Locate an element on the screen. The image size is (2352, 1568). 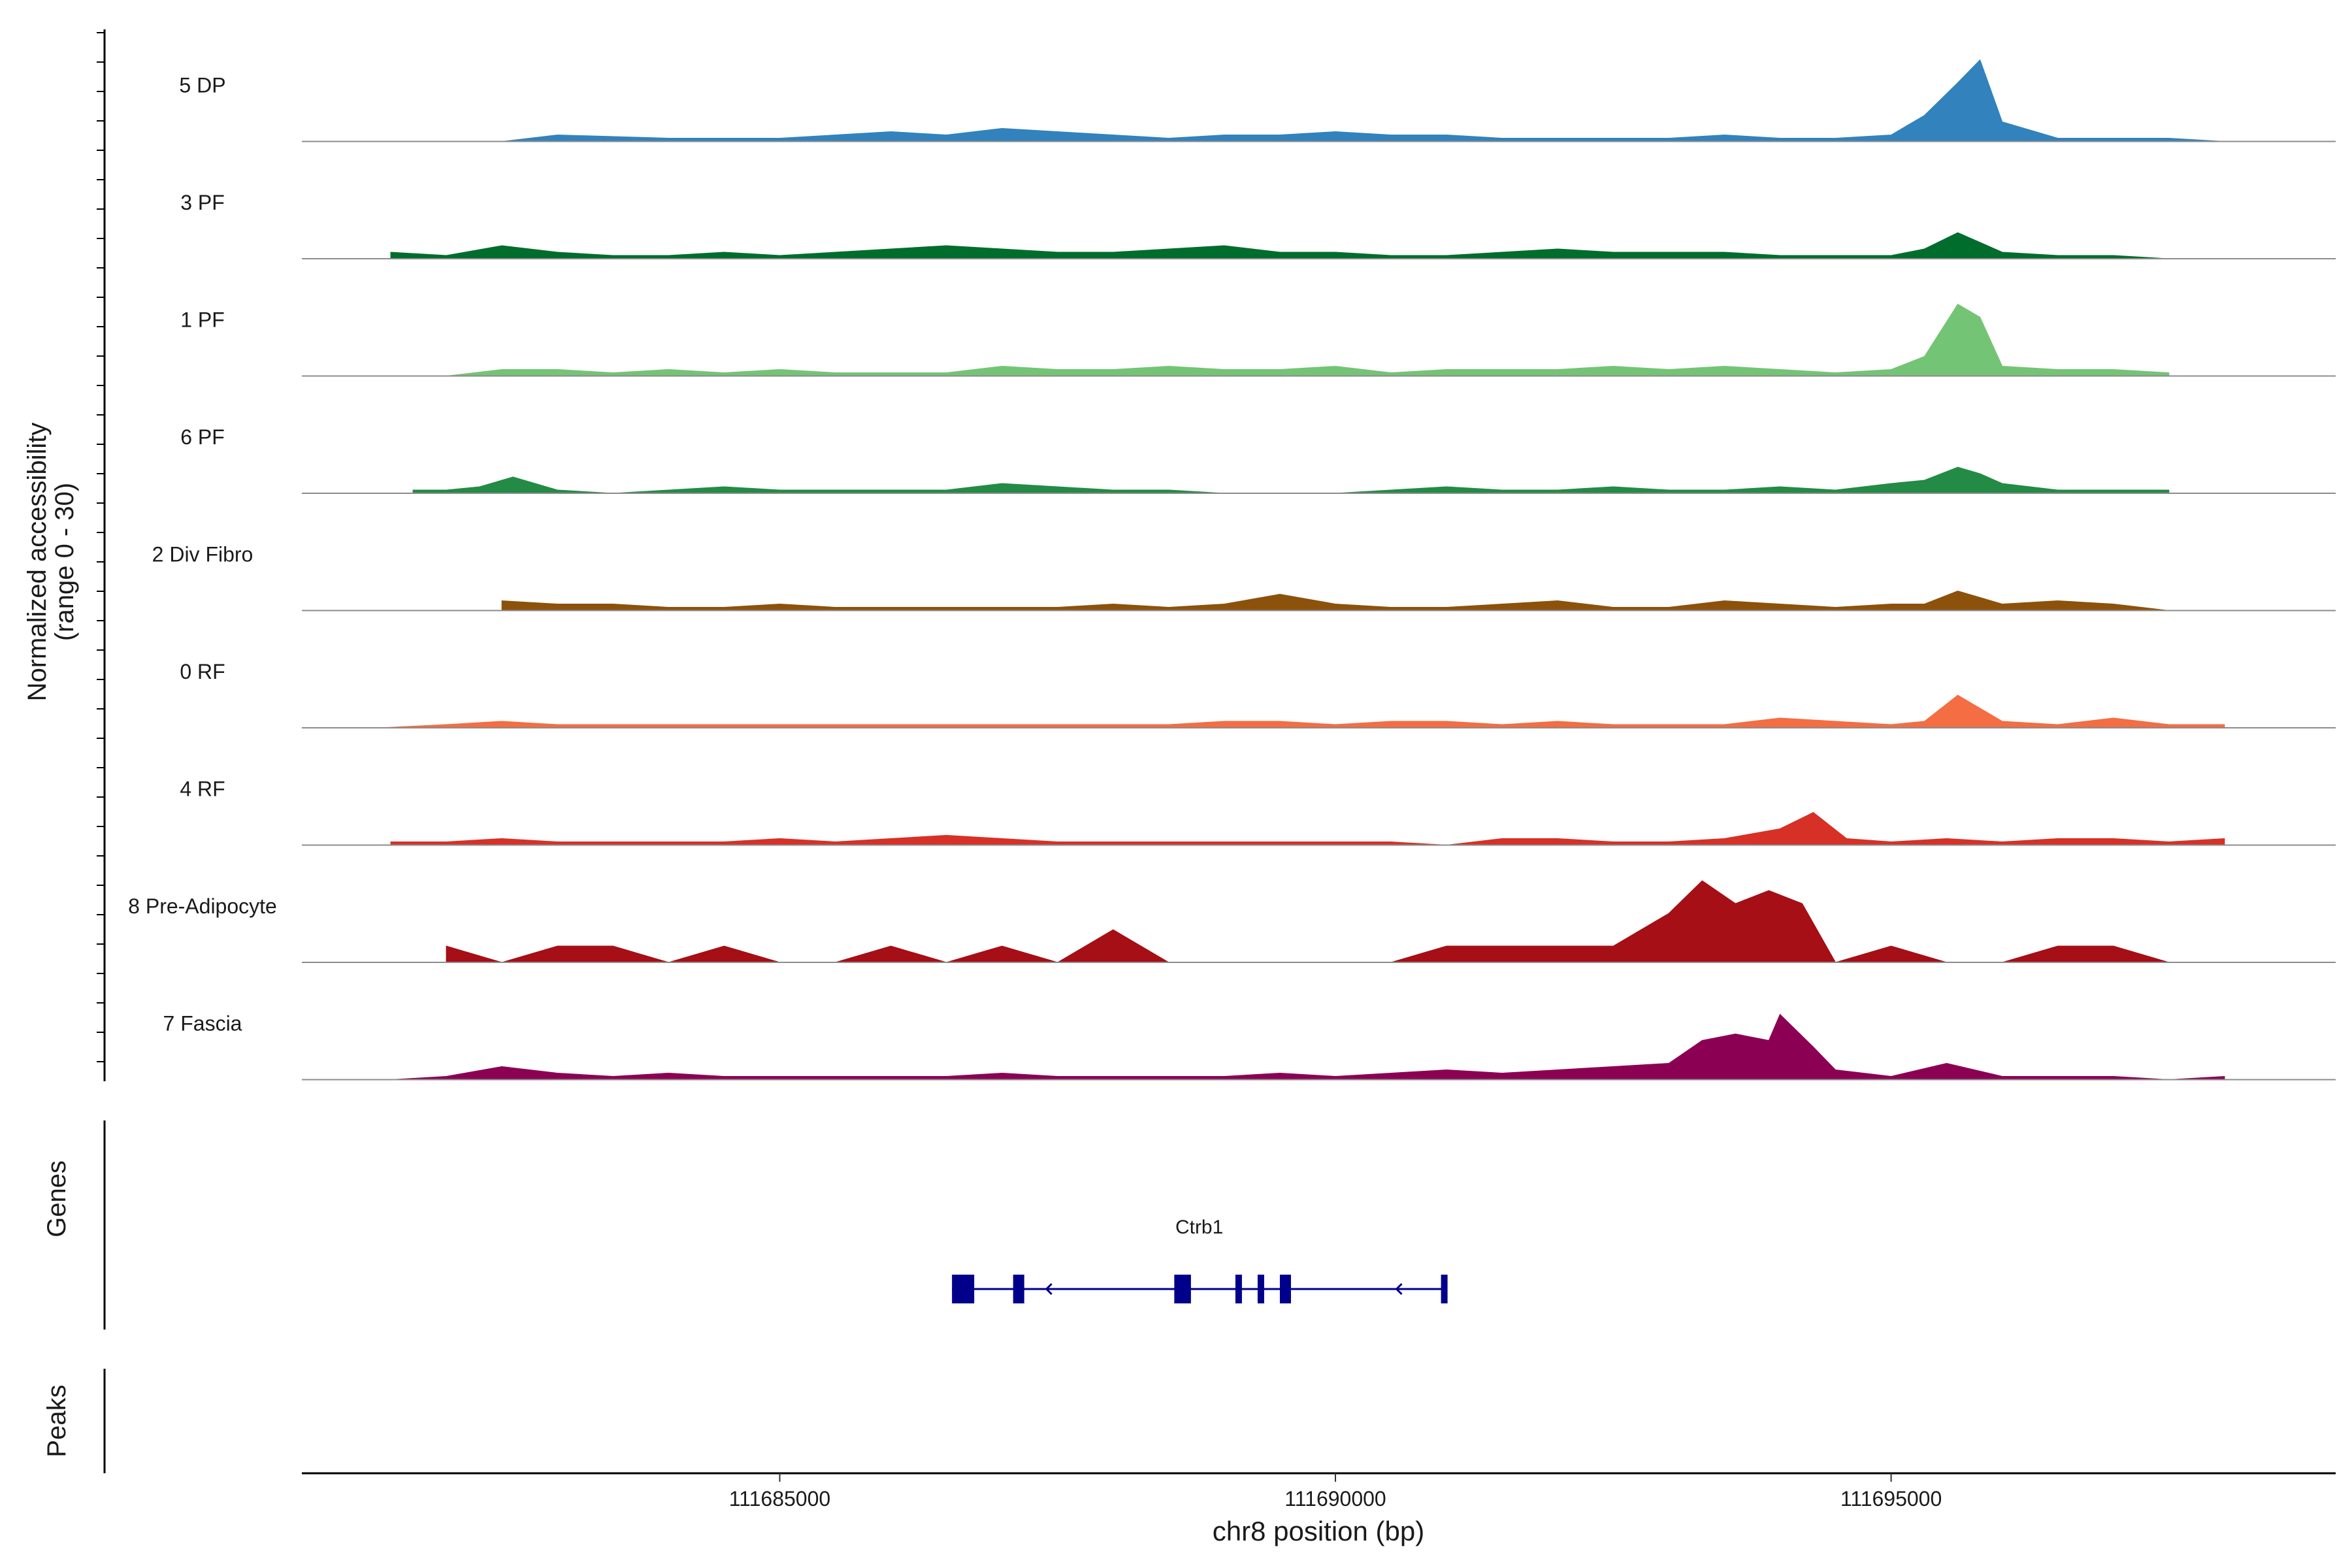
track-label: 6 PF is located at coordinates (202, 437).